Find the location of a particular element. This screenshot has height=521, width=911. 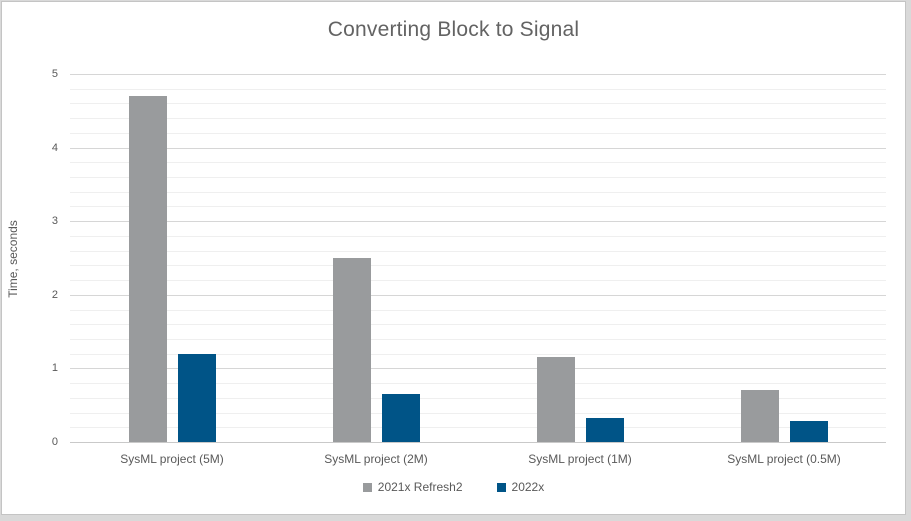

x-axis-label: SysML project (5M) is located at coordinates (172, 459).